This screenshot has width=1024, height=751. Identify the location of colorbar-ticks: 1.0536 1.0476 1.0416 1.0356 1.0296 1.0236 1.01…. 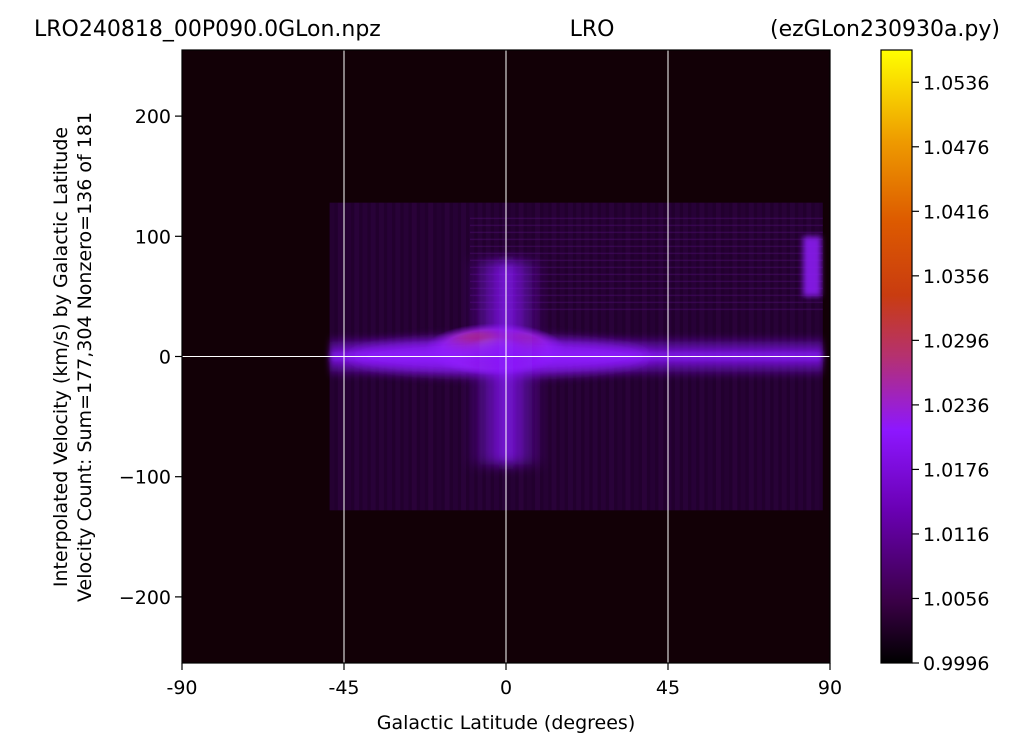
(950, 373).